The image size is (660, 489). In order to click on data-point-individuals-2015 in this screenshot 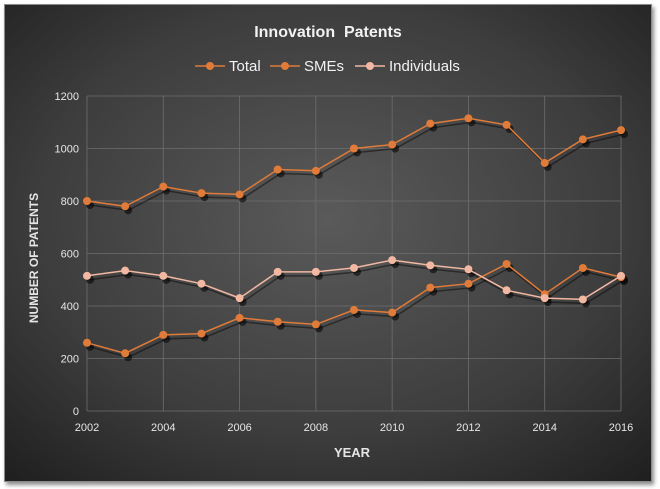, I will do `click(582, 299)`.